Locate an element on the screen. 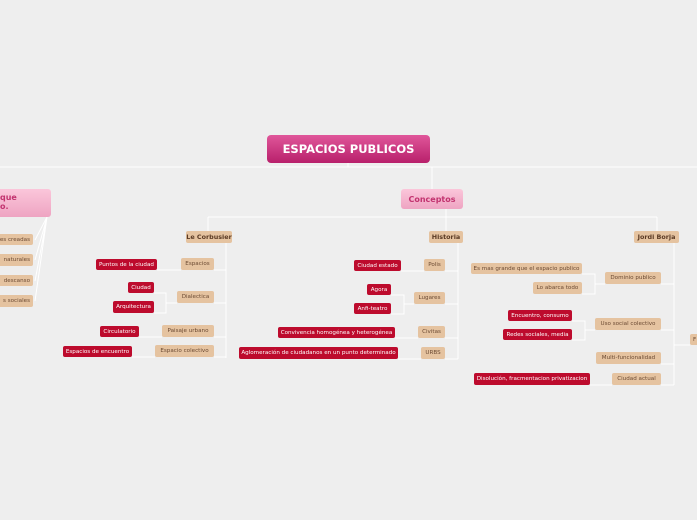  leaf-node: Arquitectura is located at coordinates (133, 307).